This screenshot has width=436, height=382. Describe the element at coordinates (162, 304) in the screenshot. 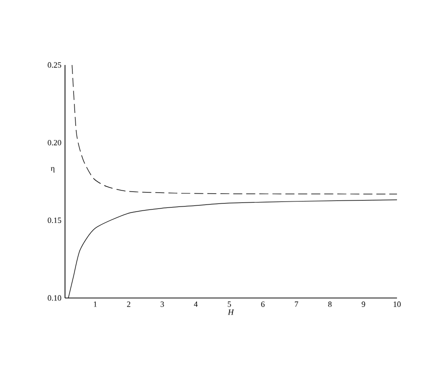

I see `x-tick-label: 3` at that location.